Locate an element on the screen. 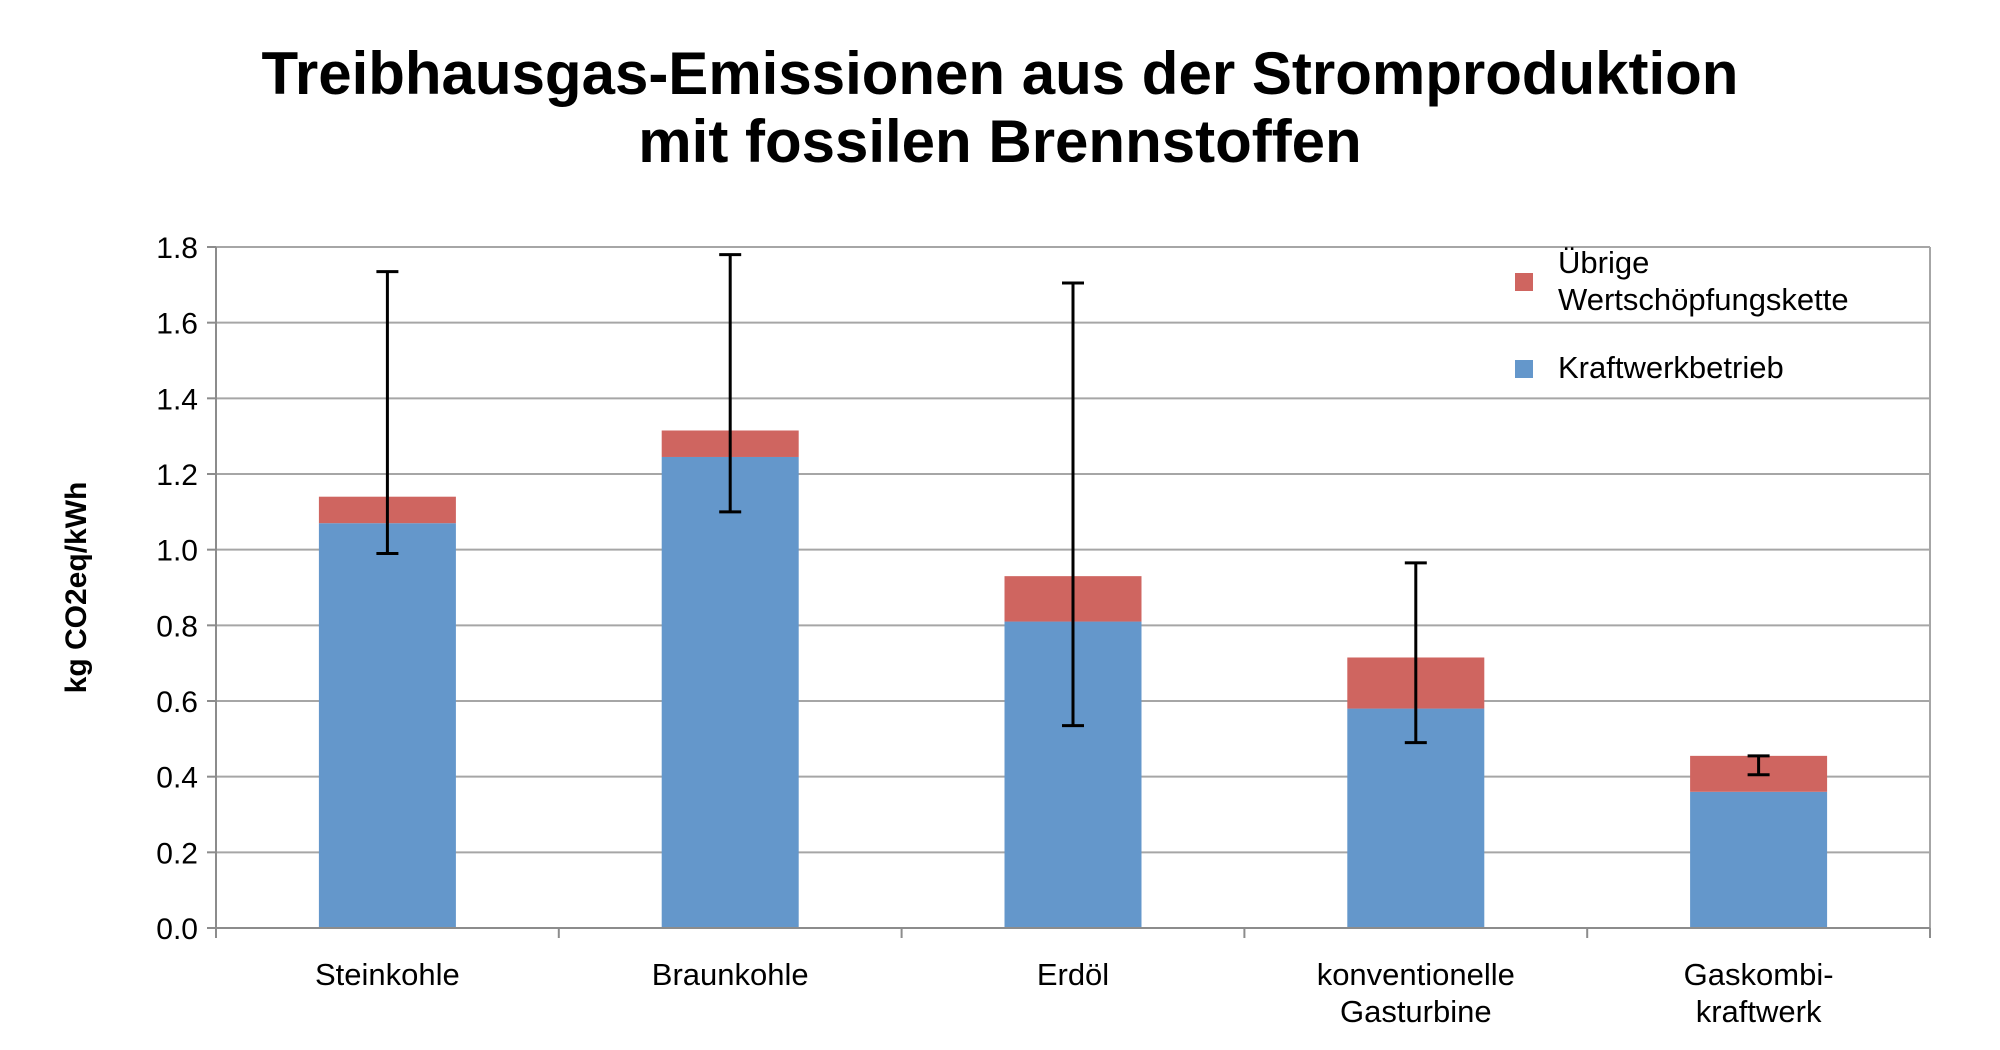 This screenshot has width=2000, height=1050. y-tick-label: 1.8 is located at coordinates (177, 248).